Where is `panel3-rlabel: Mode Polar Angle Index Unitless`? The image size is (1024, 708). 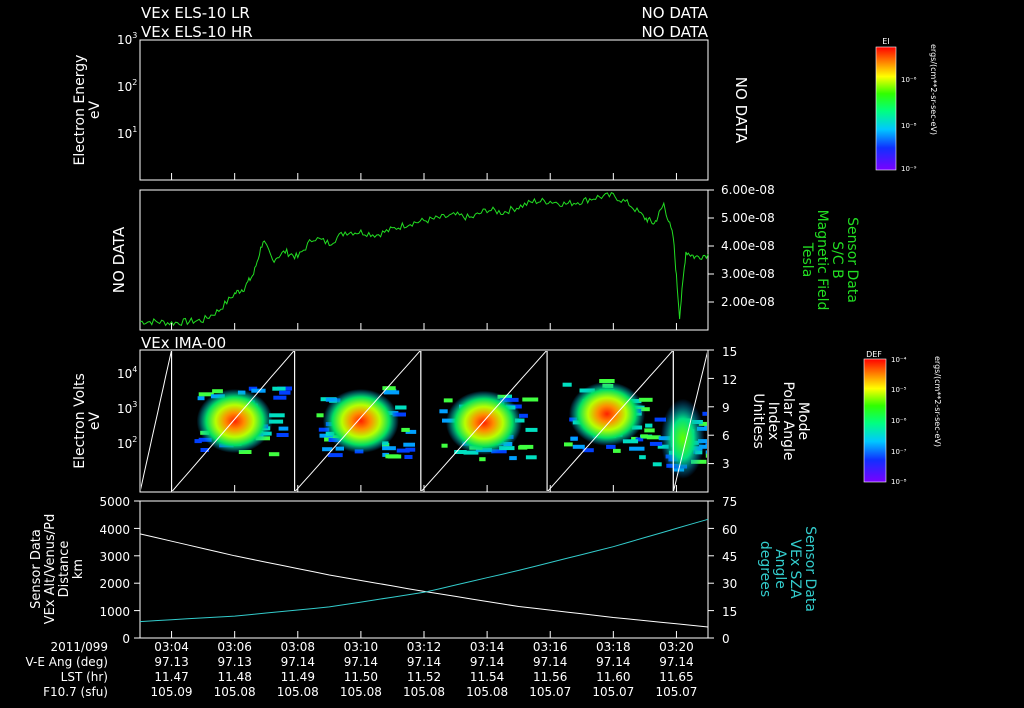 panel3-rlabel: Mode Polar Angle Index Unitless is located at coordinates (780, 420).